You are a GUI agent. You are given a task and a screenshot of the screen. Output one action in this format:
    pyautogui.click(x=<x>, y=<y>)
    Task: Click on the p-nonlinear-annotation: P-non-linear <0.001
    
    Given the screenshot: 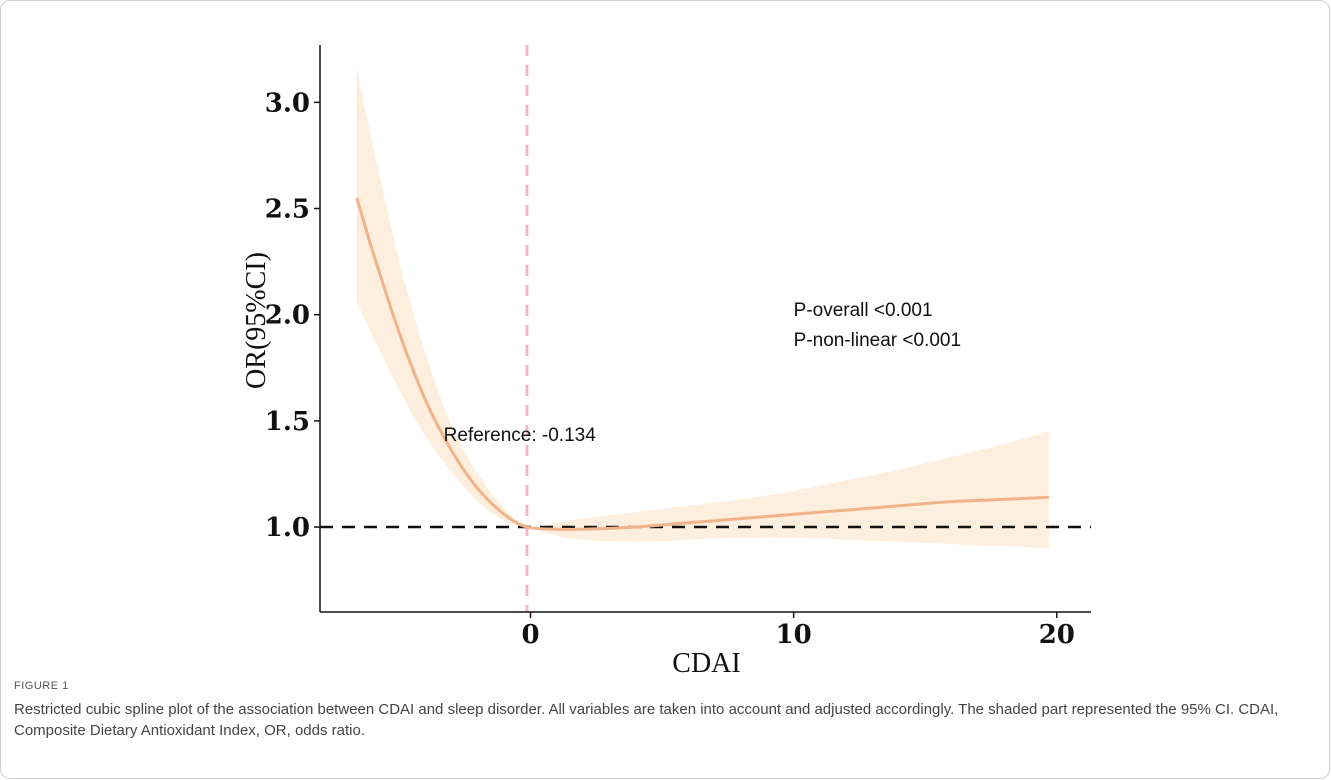 What is the action you would take?
    pyautogui.click(x=877, y=340)
    